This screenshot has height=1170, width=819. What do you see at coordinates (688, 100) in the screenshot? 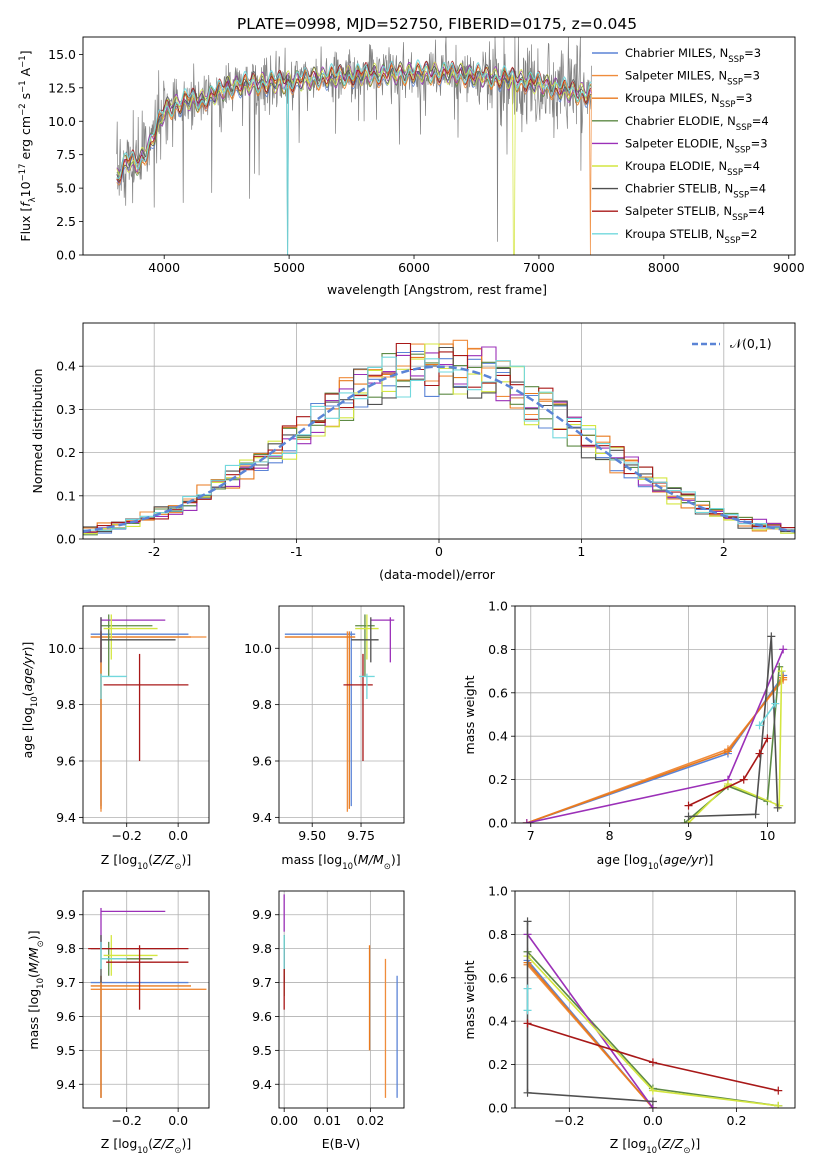
I see `legend-entry: Kroupa MILES, NSSP=3` at bounding box center [688, 100].